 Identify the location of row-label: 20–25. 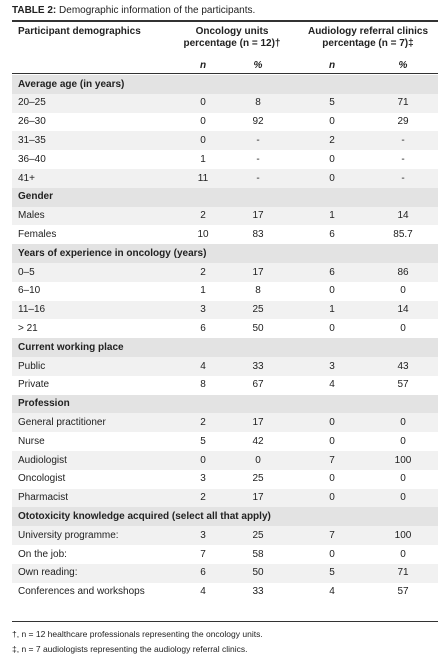
(32, 103).